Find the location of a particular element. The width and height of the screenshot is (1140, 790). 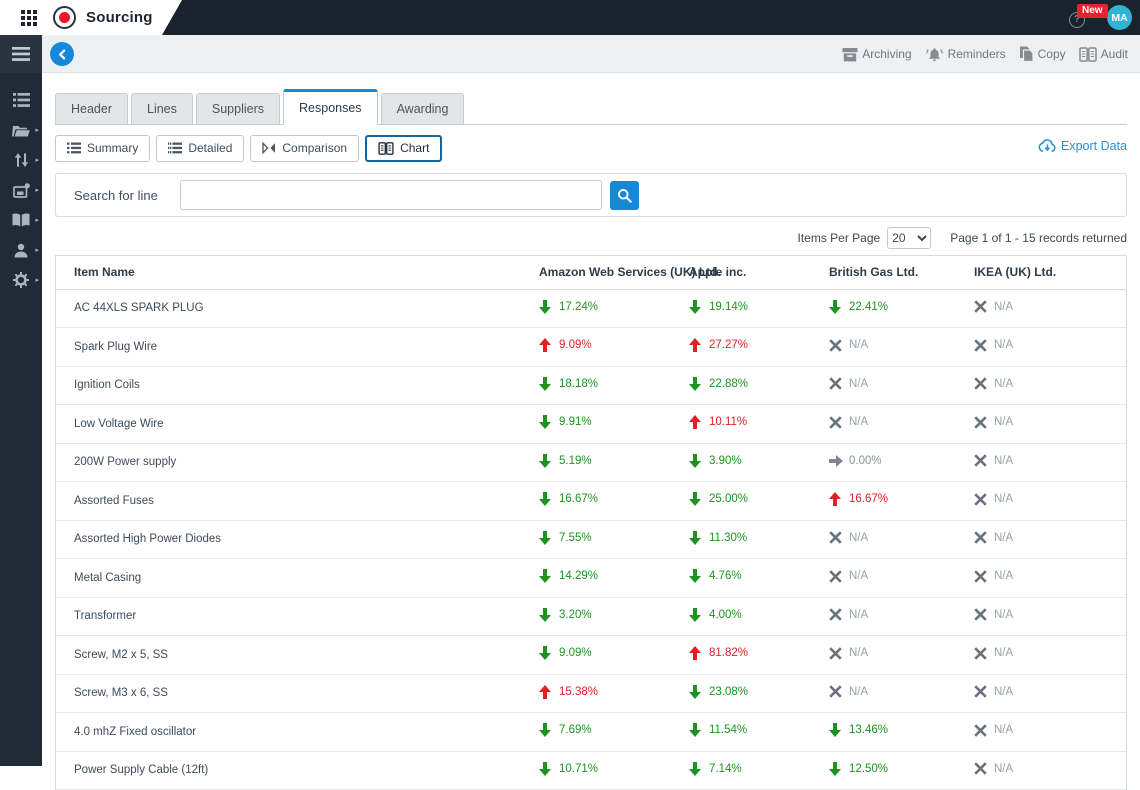

submenu-caret-icon: ▸ is located at coordinates (37, 280).